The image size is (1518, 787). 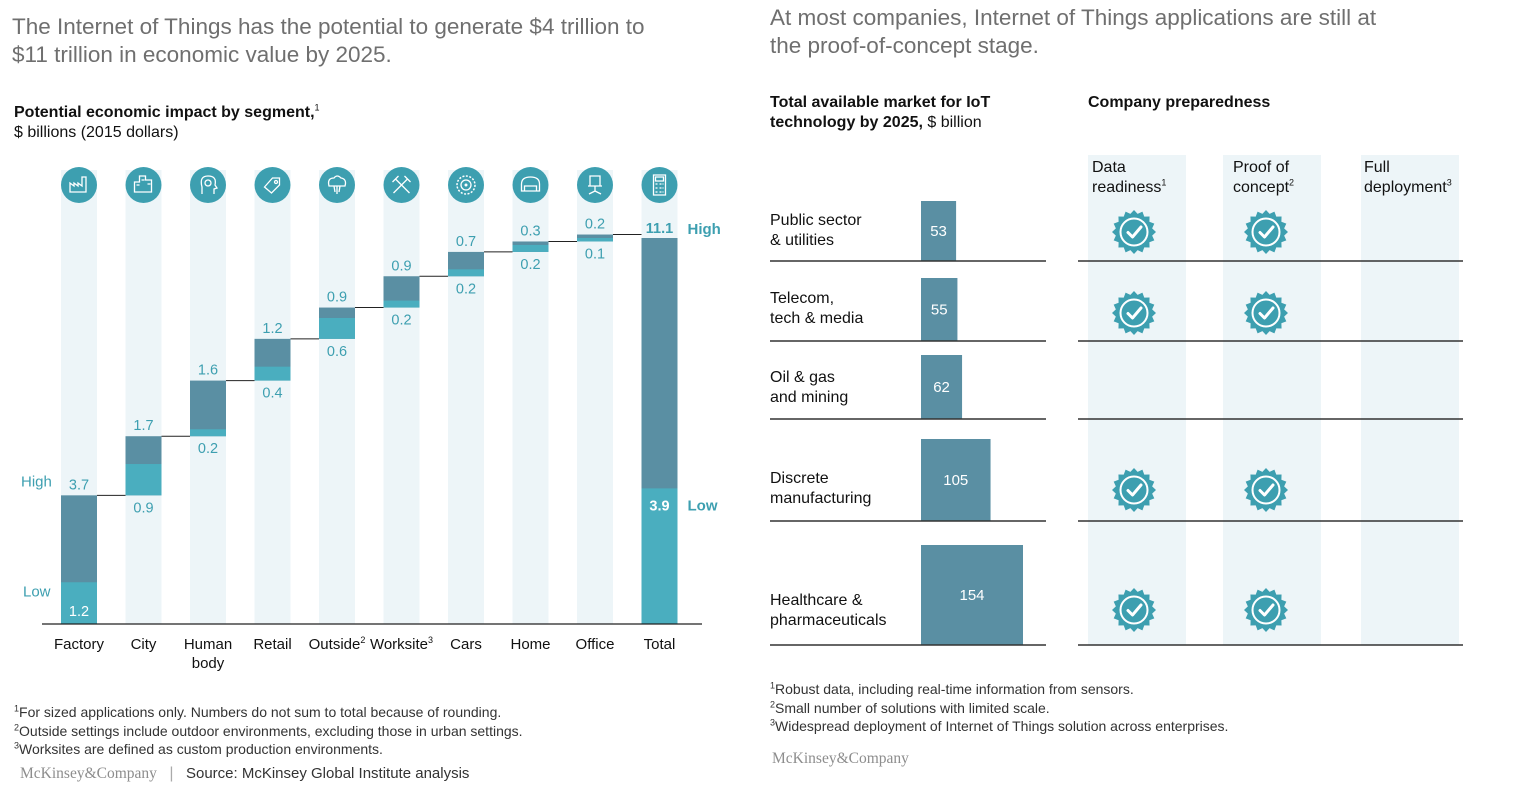 I want to click on column-header-data-readiness: Data readiness1, so click(x=1129, y=177).